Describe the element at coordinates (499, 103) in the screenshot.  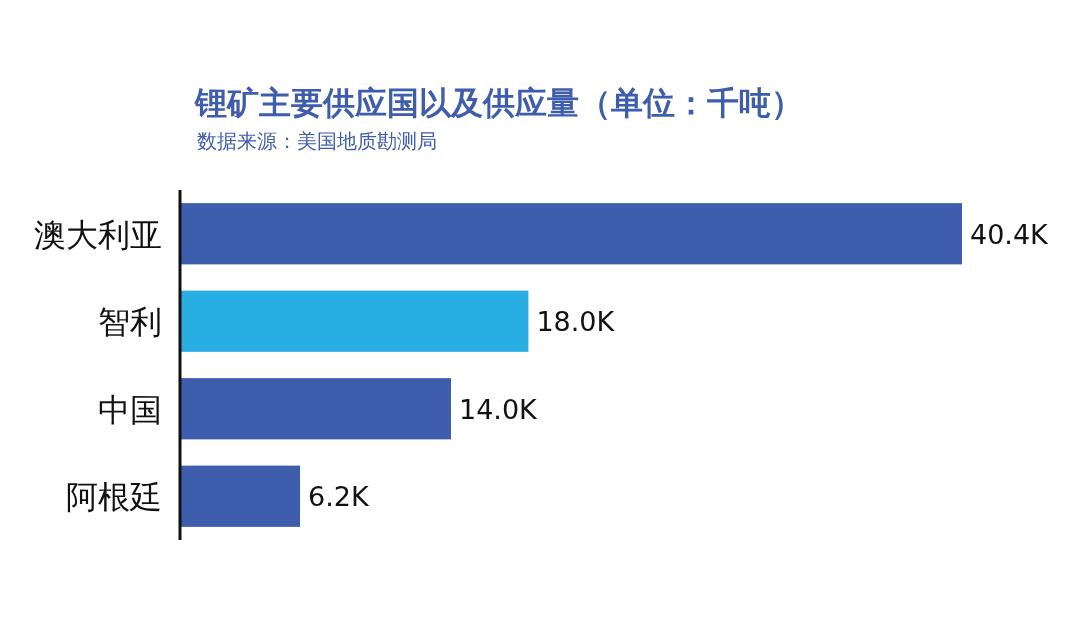
I see `title: 锂矿主要供应国以及供应量（单位：千吨）` at that location.